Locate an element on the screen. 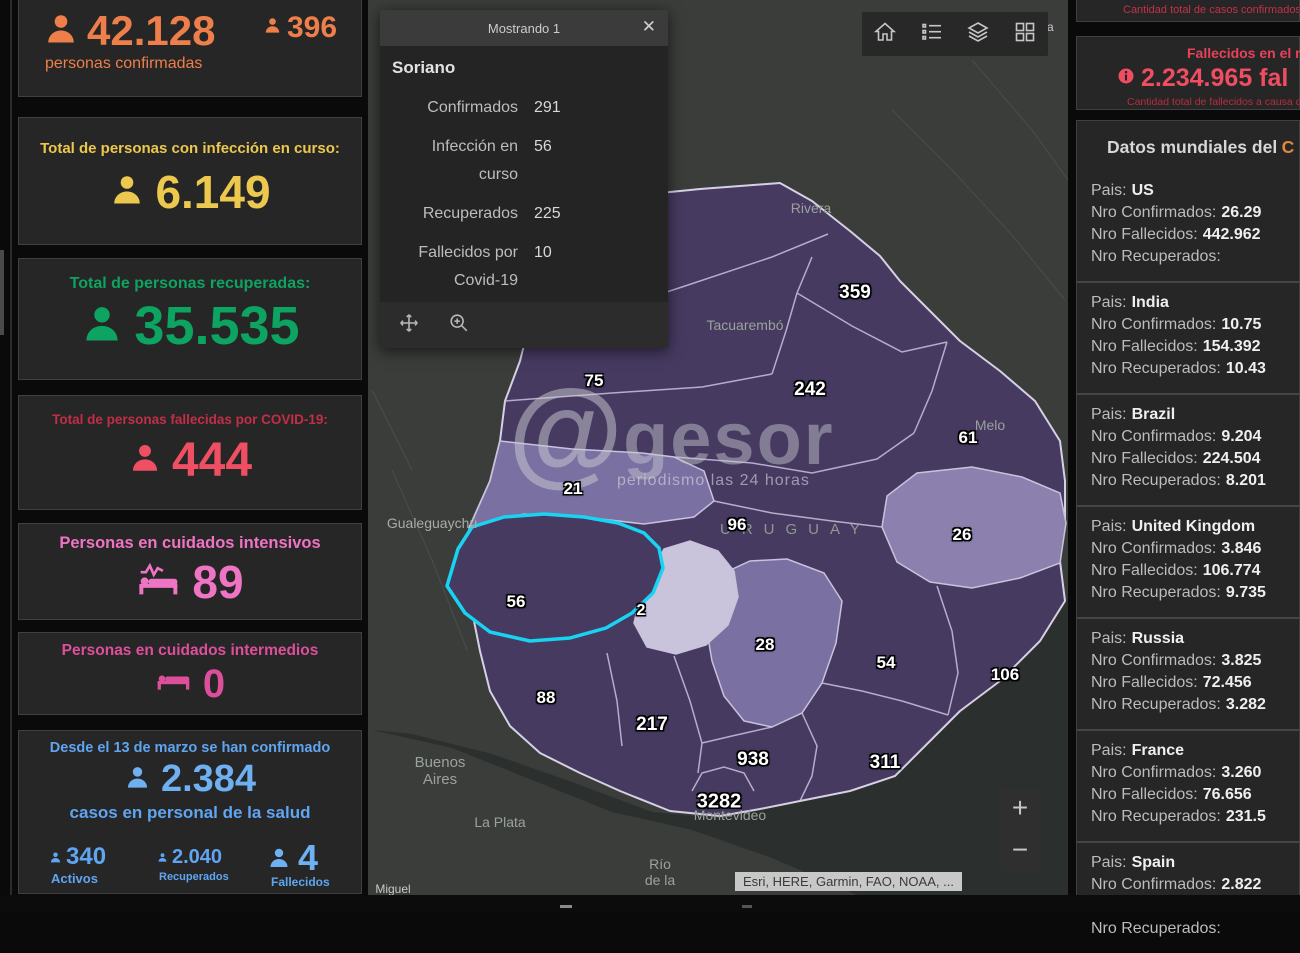  country-deaths: 224.504 is located at coordinates (1231, 458).